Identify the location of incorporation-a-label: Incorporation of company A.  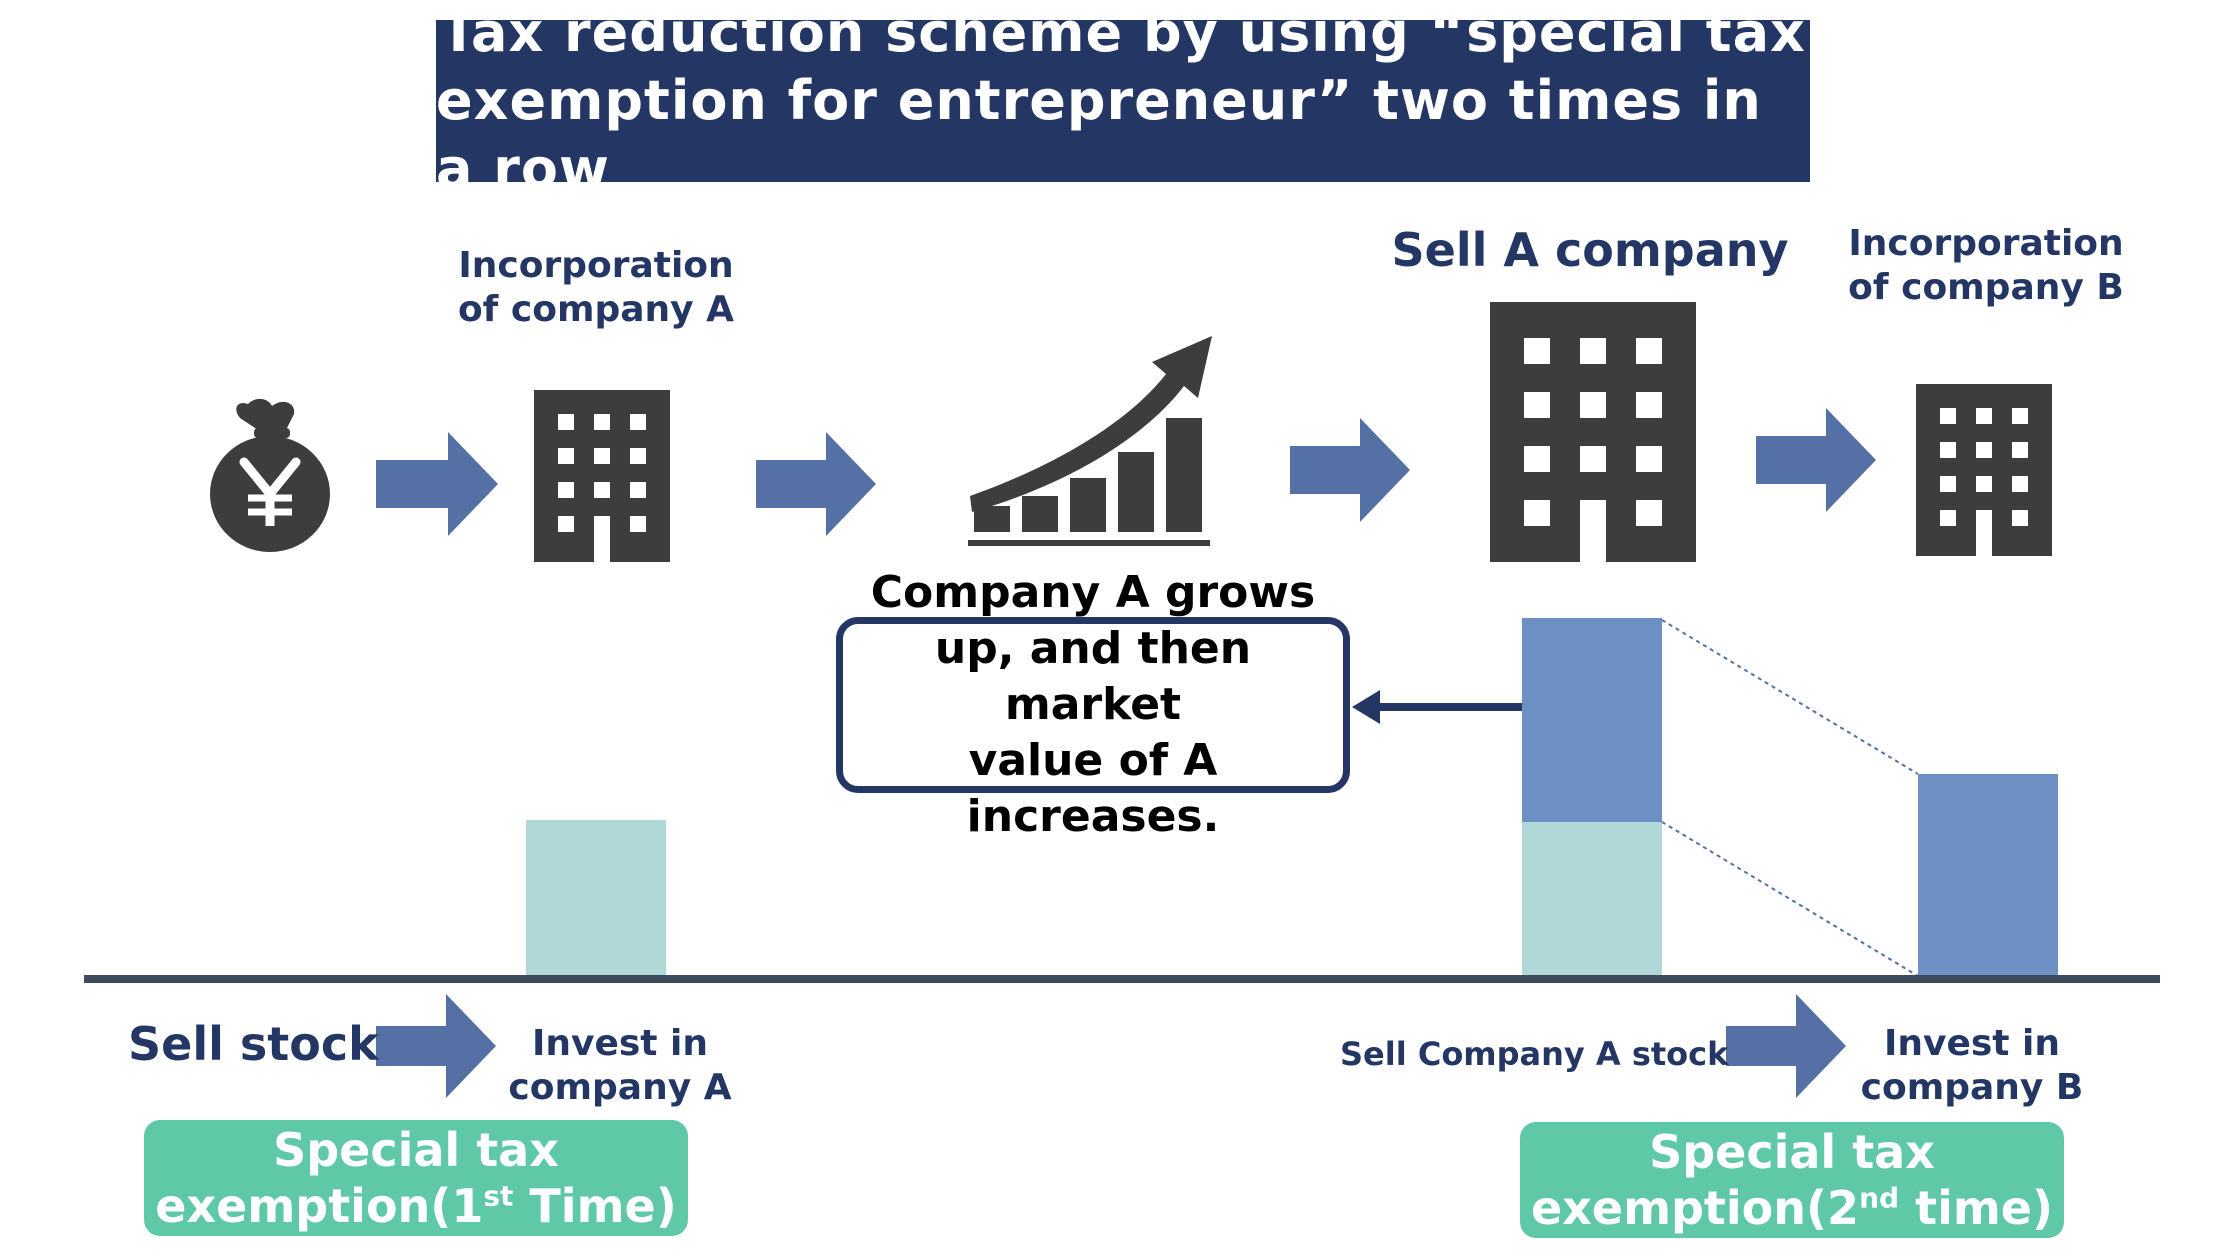
(596, 288).